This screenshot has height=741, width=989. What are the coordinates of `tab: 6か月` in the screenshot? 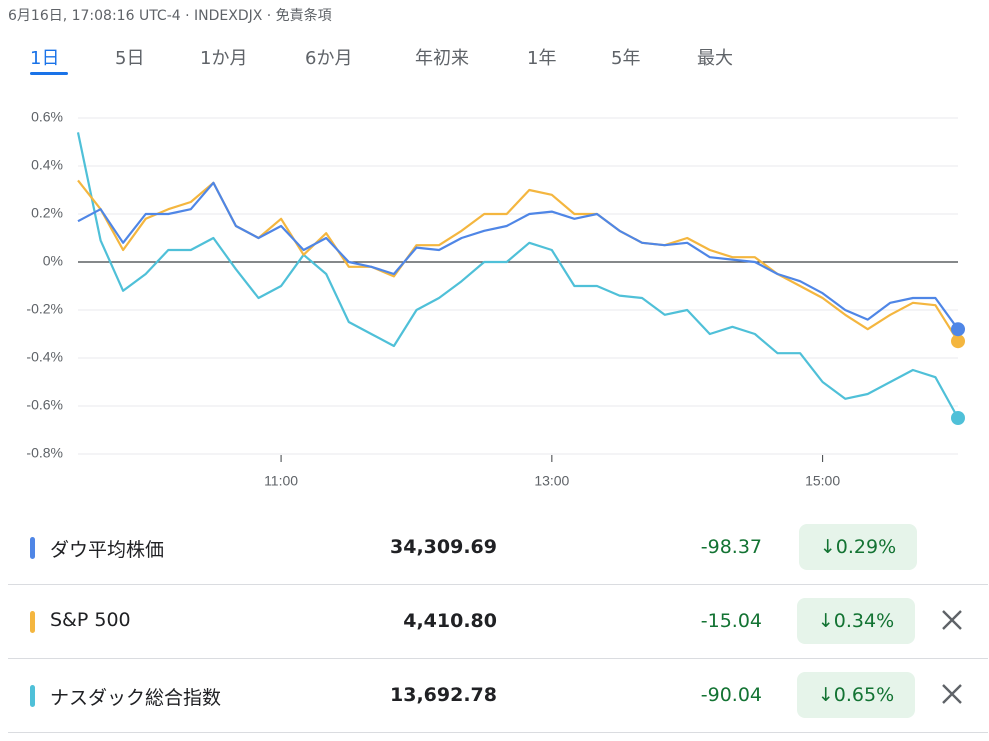 It's located at (329, 58).